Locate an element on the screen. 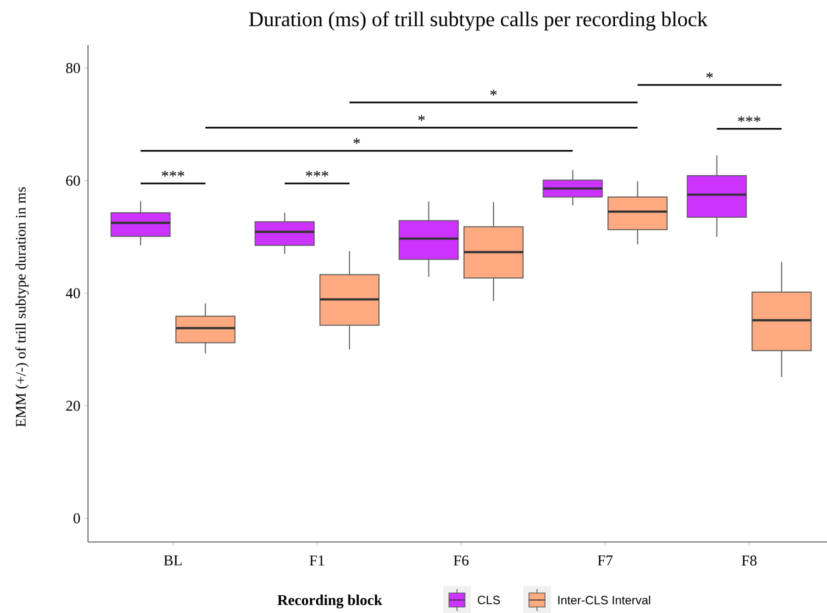 The height and width of the screenshot is (613, 827). x-tick-label: F6 is located at coordinates (461, 561).